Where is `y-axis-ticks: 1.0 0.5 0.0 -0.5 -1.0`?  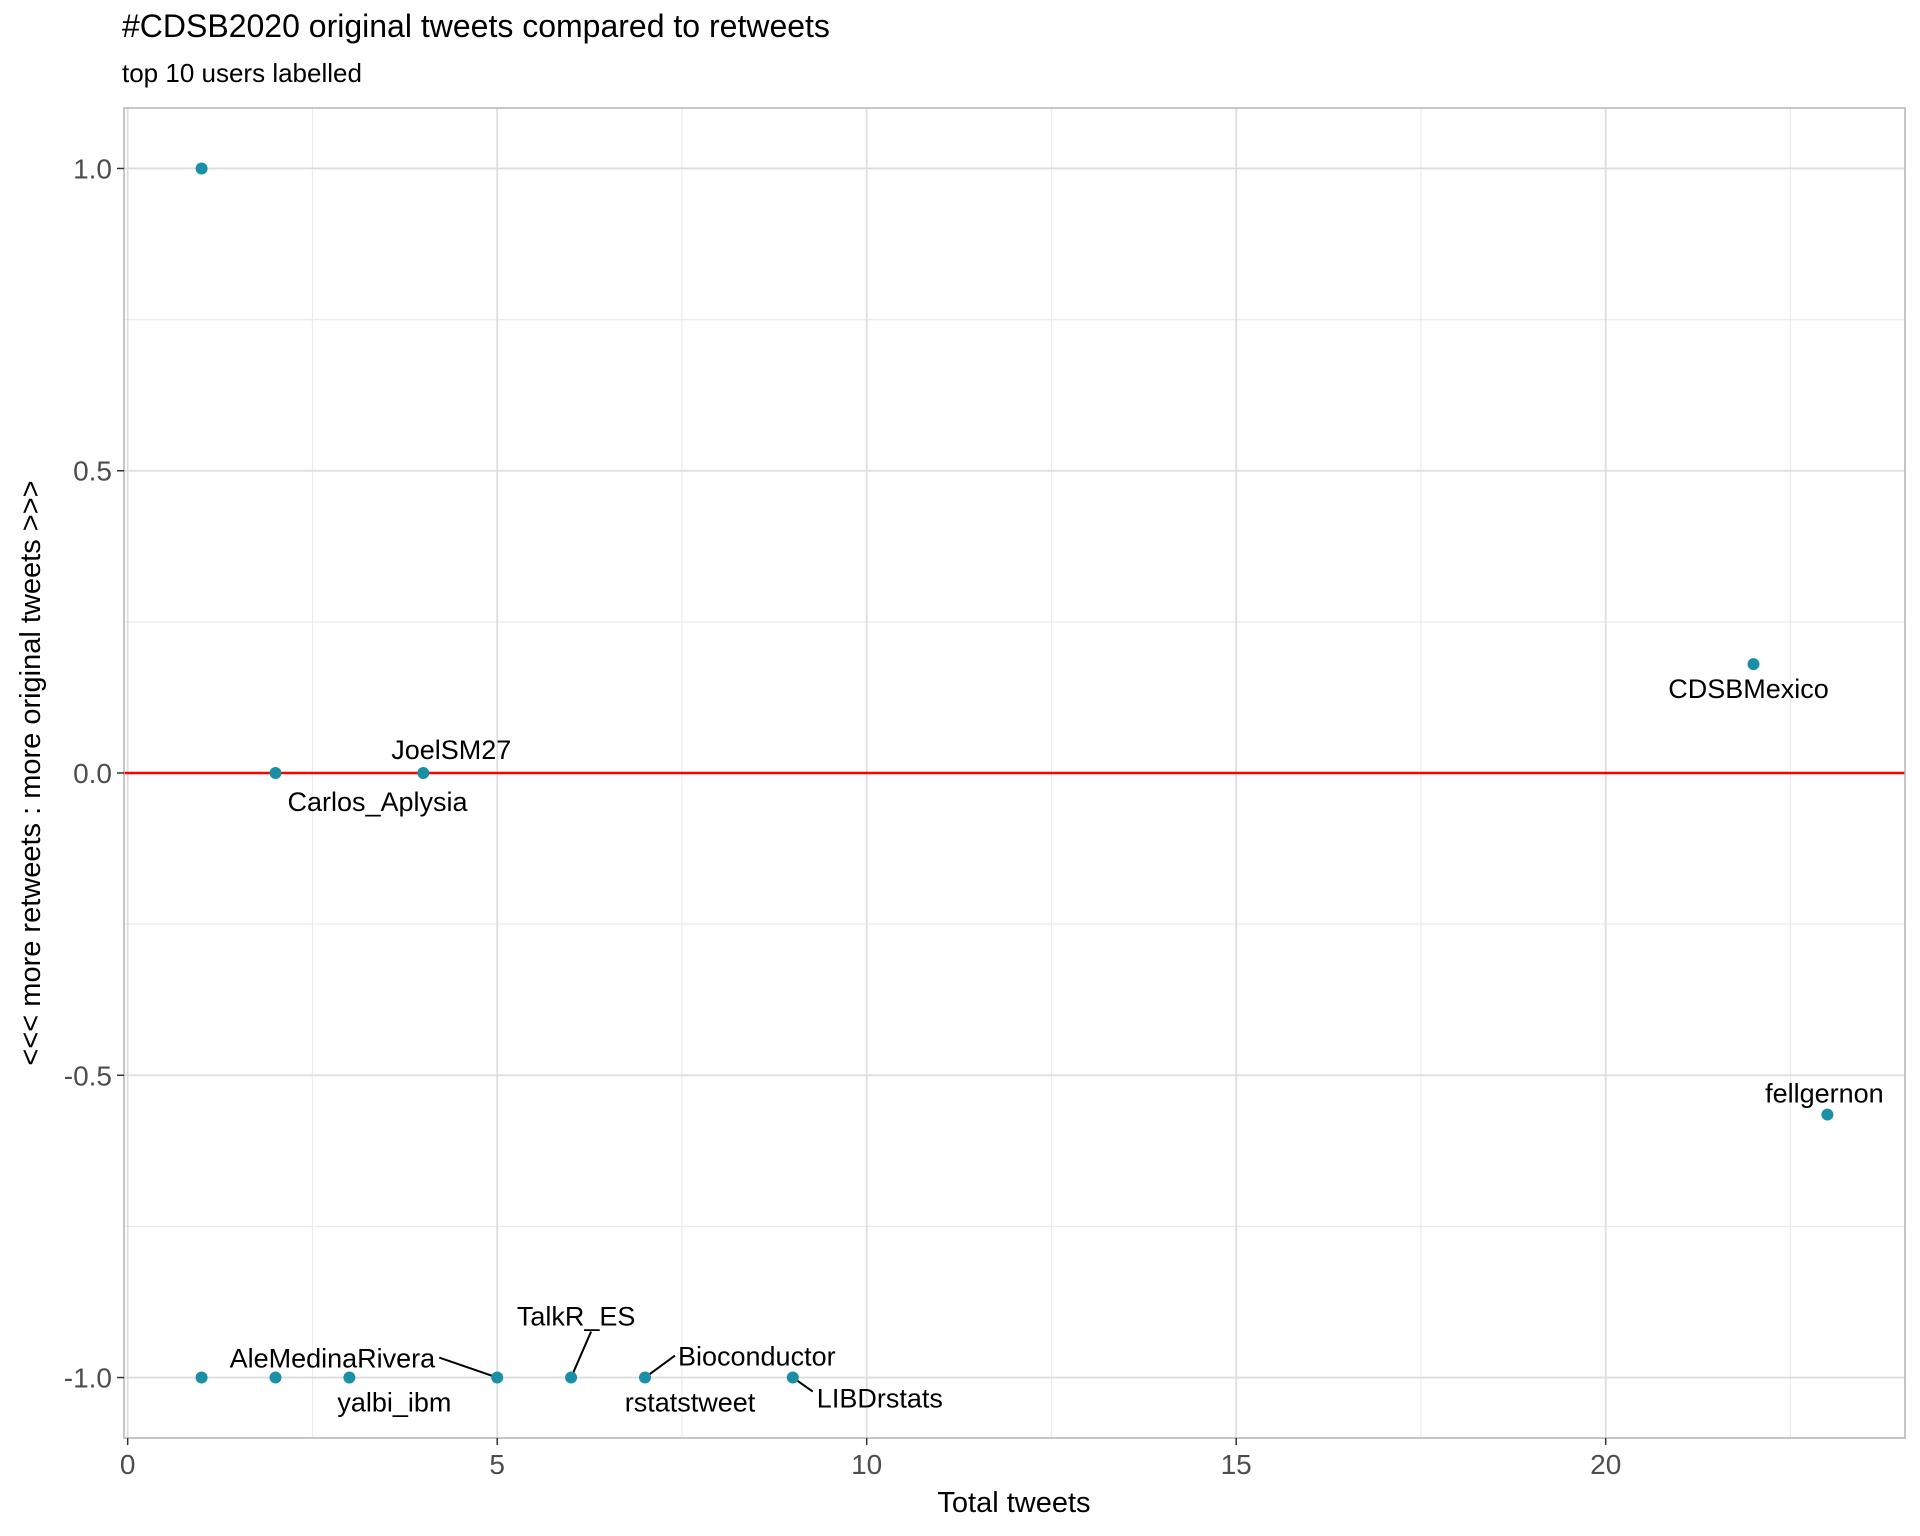 y-axis-ticks: 1.0 0.5 0.0 -0.5 -1.0 is located at coordinates (94, 773).